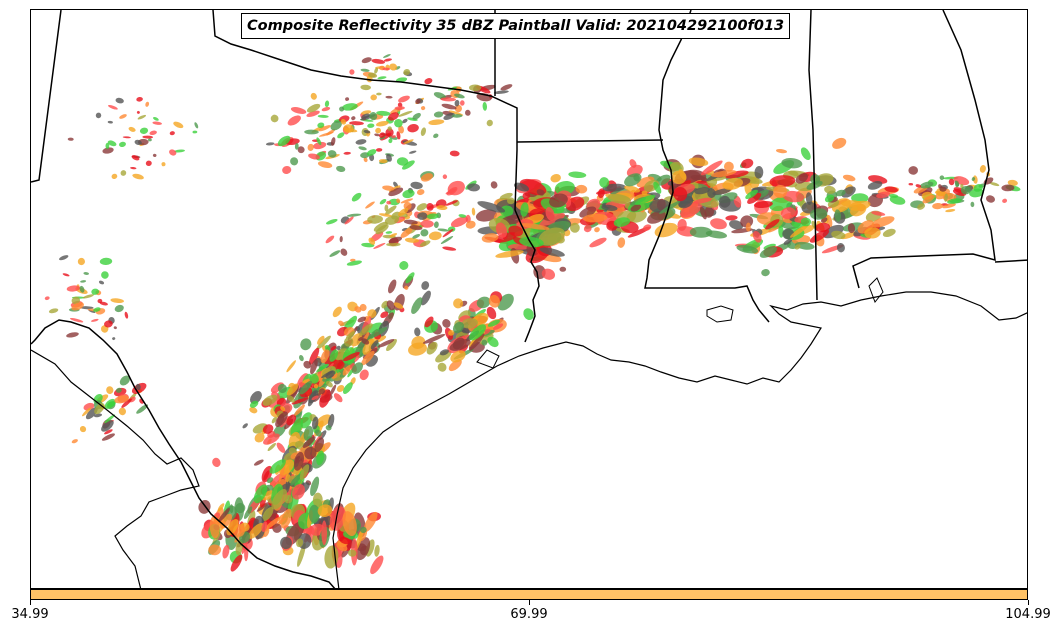 The image size is (1062, 633). I want to click on ar-la-line, so click(590, 141).